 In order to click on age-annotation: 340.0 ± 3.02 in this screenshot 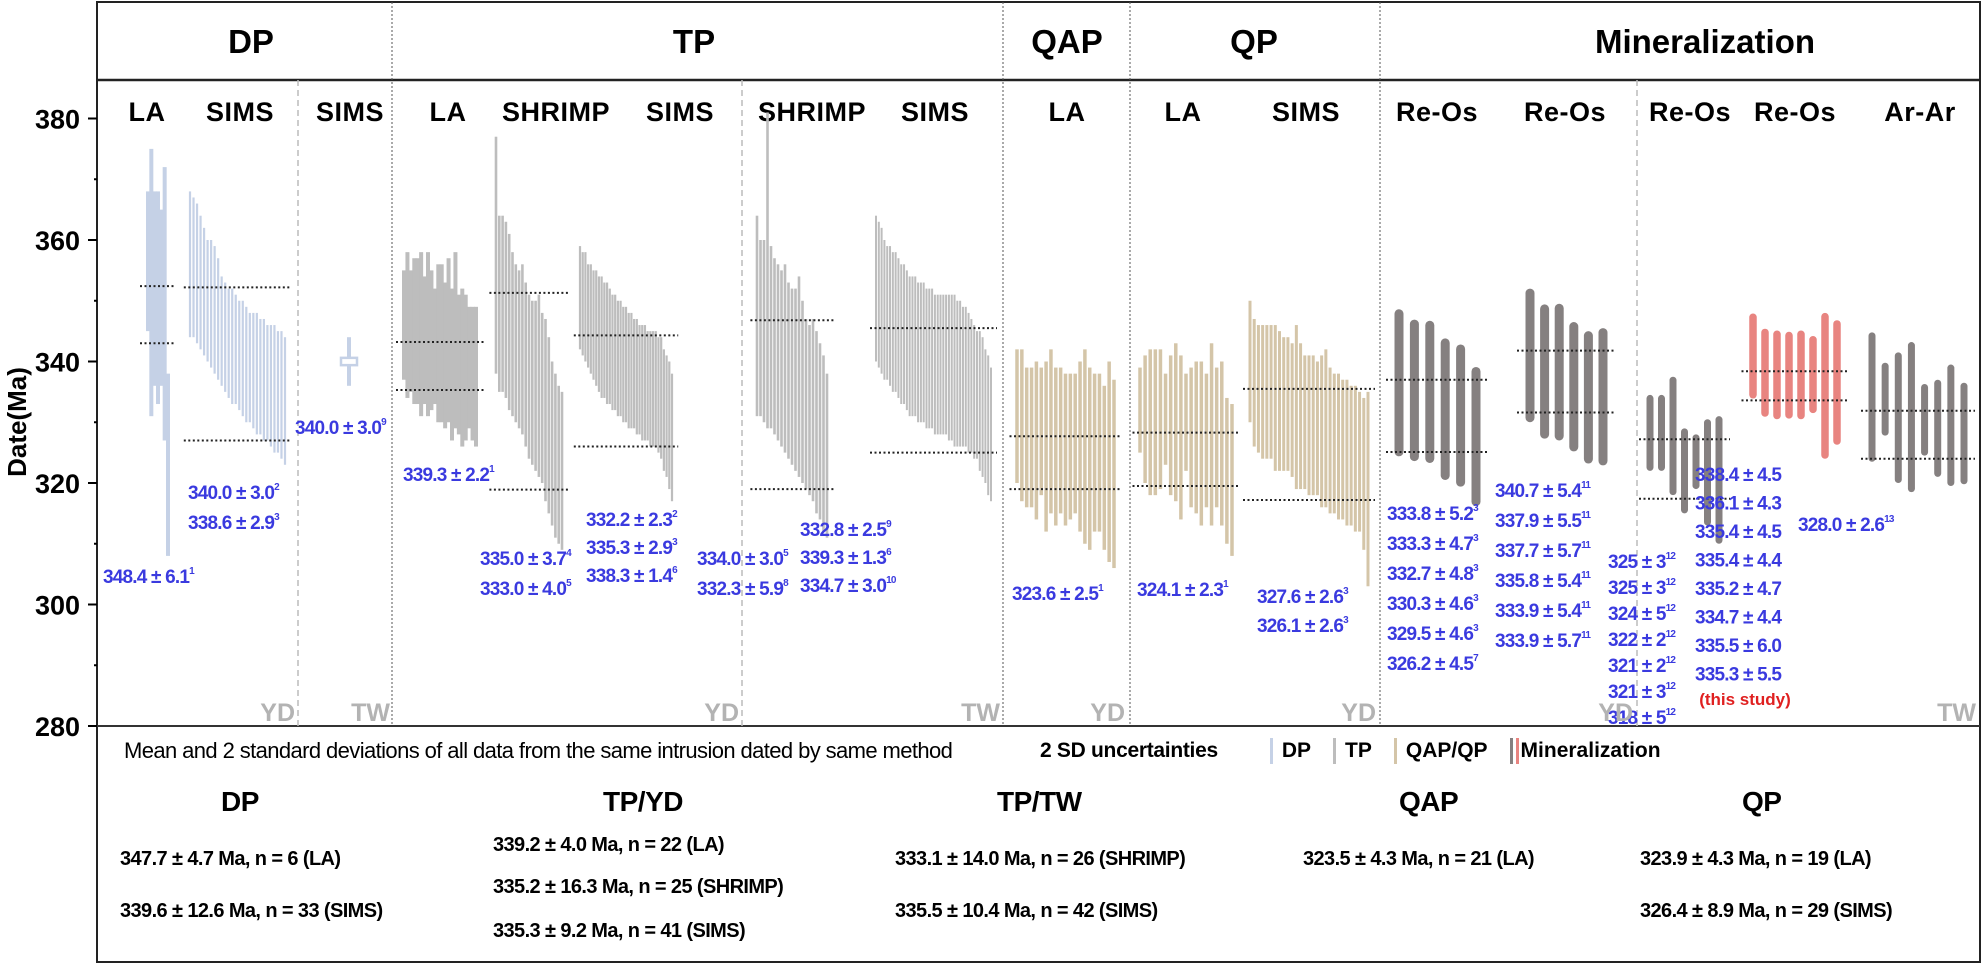, I will do `click(234, 493)`.